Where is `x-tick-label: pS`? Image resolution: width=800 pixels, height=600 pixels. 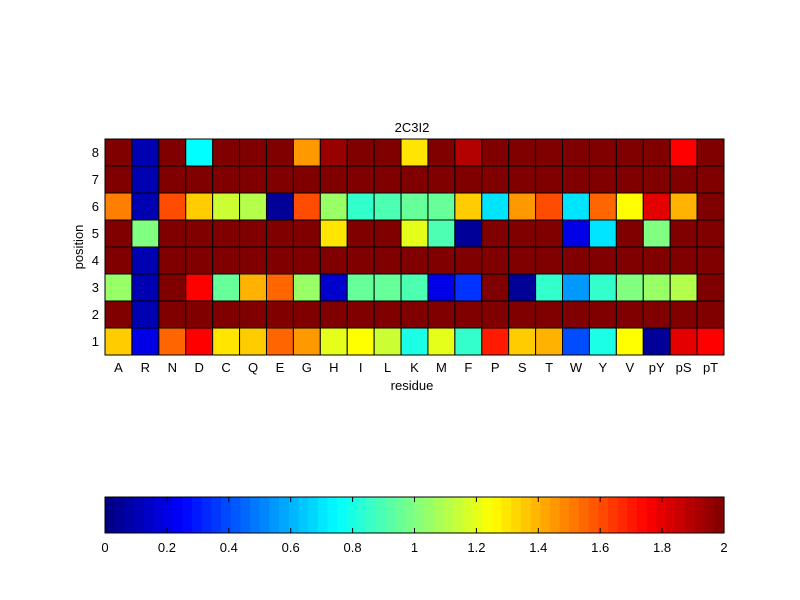 x-tick-label: pS is located at coordinates (684, 367).